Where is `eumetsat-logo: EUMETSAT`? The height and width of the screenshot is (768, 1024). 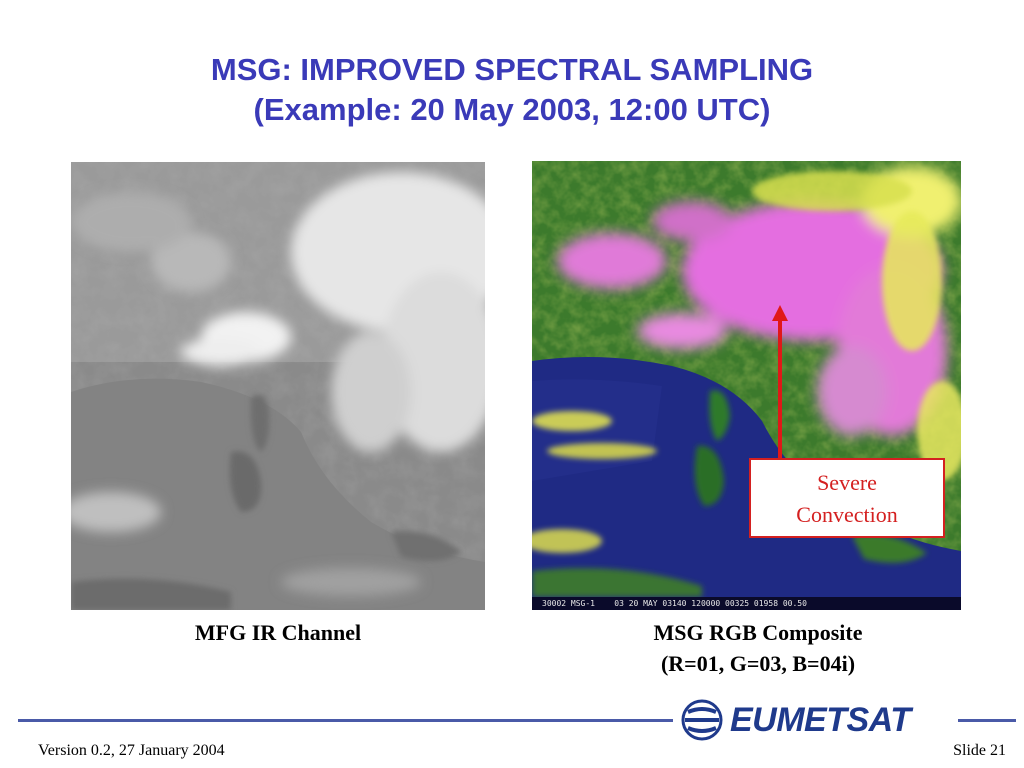 eumetsat-logo: EUMETSAT is located at coordinates (816, 720).